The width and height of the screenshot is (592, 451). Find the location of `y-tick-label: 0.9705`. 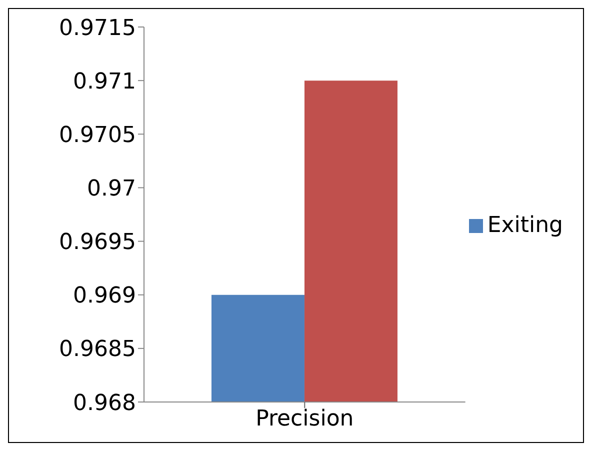

y-tick-label: 0.9705 is located at coordinates (97, 135).